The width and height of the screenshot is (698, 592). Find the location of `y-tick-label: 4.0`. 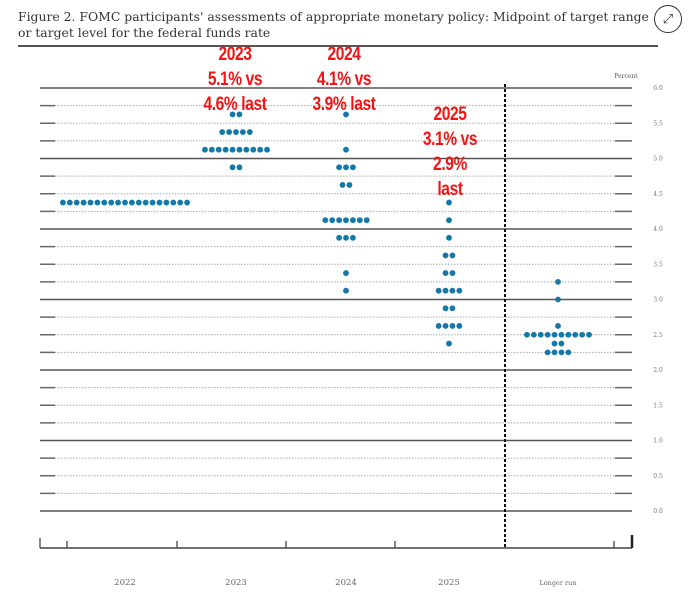

y-tick-label: 4.0 is located at coordinates (658, 229).